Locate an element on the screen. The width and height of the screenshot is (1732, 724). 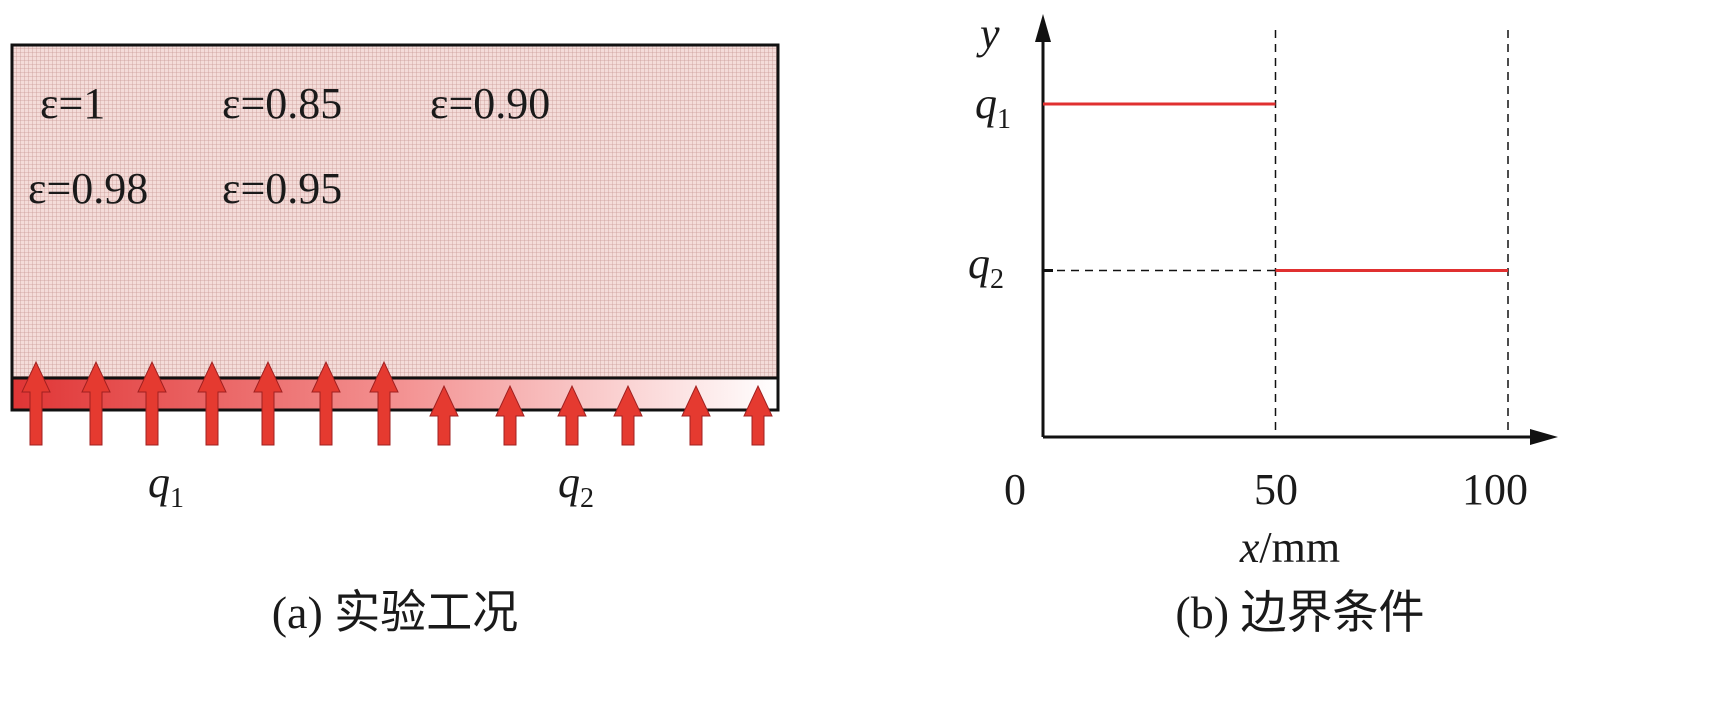
emissivity-label: ε=0.85 is located at coordinates (282, 103).